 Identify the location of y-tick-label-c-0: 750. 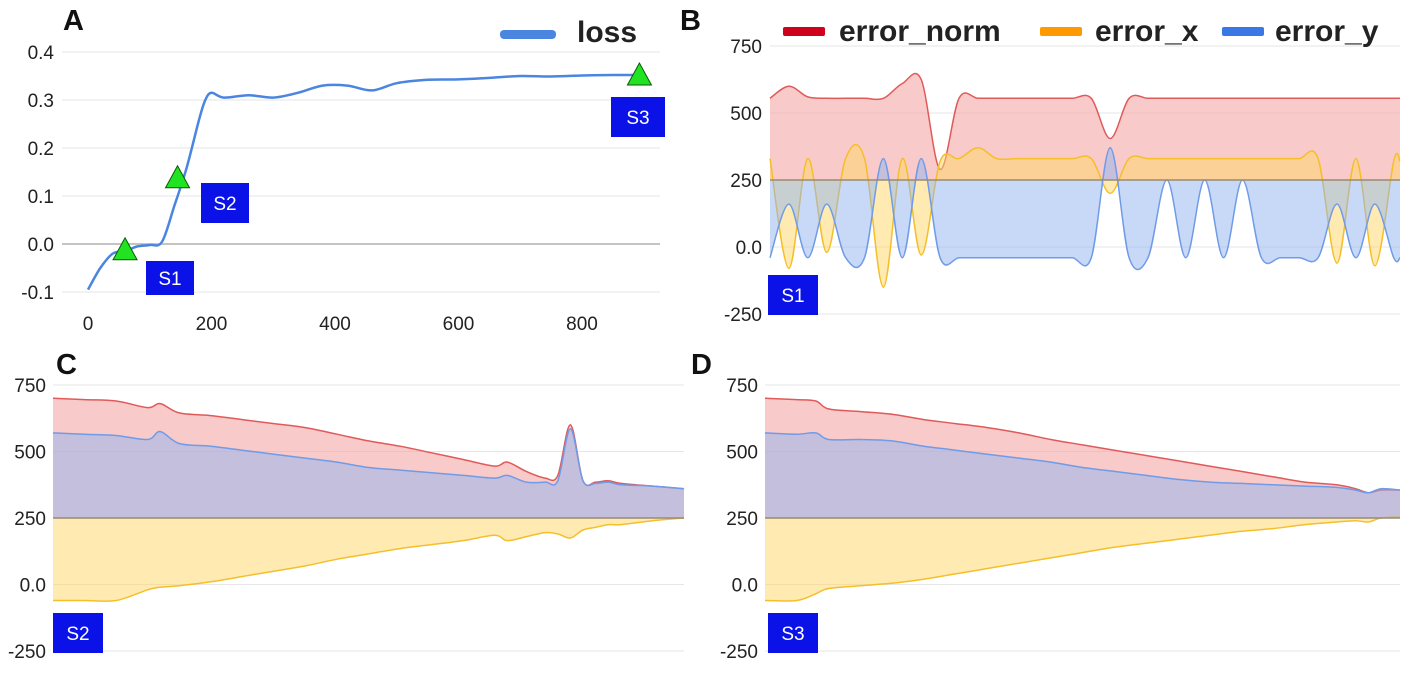
(30, 386).